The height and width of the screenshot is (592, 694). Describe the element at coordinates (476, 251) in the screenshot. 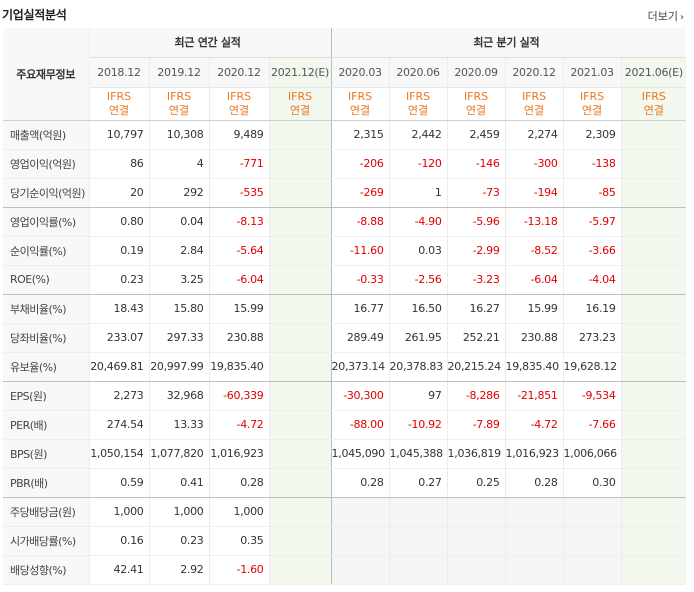

I see `value-cell: -2.99` at that location.